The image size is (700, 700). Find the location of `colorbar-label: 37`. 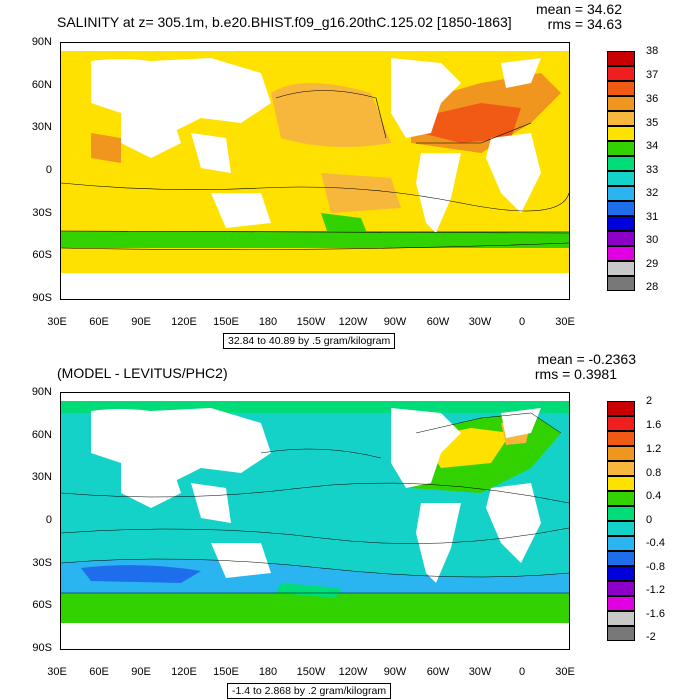

colorbar-label: 37 is located at coordinates (652, 75).